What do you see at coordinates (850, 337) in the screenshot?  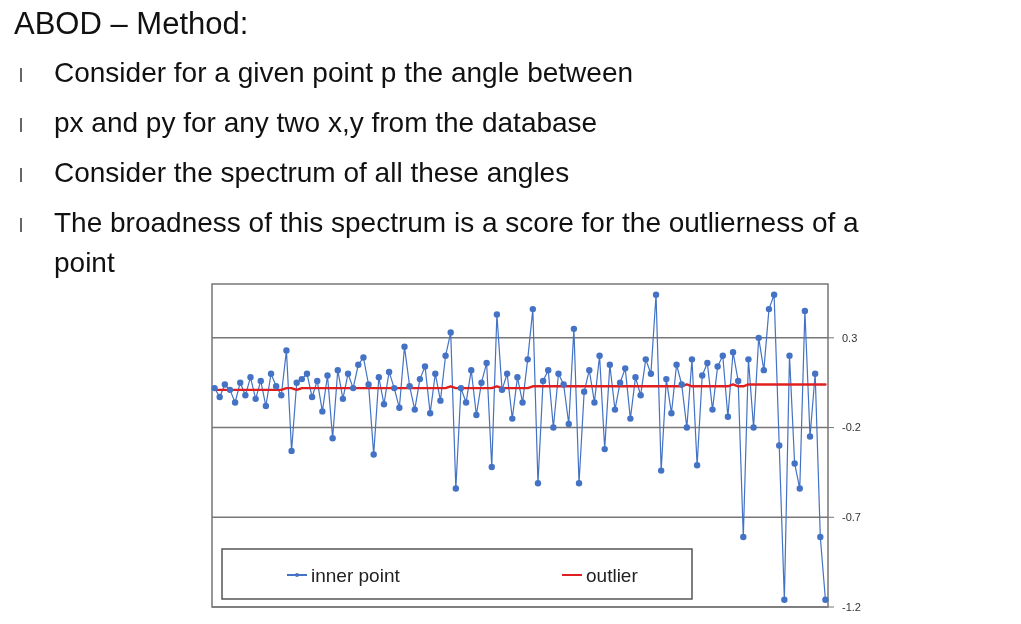 I see `y-tick-label: 0.3` at bounding box center [850, 337].